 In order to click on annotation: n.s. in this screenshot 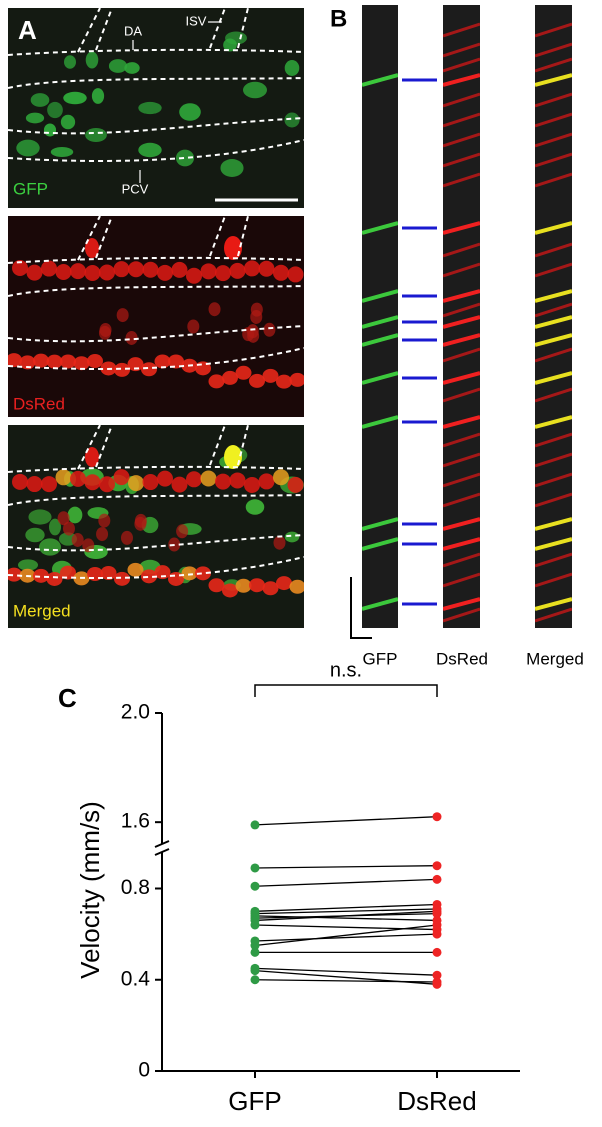, I will do `click(346, 670)`.